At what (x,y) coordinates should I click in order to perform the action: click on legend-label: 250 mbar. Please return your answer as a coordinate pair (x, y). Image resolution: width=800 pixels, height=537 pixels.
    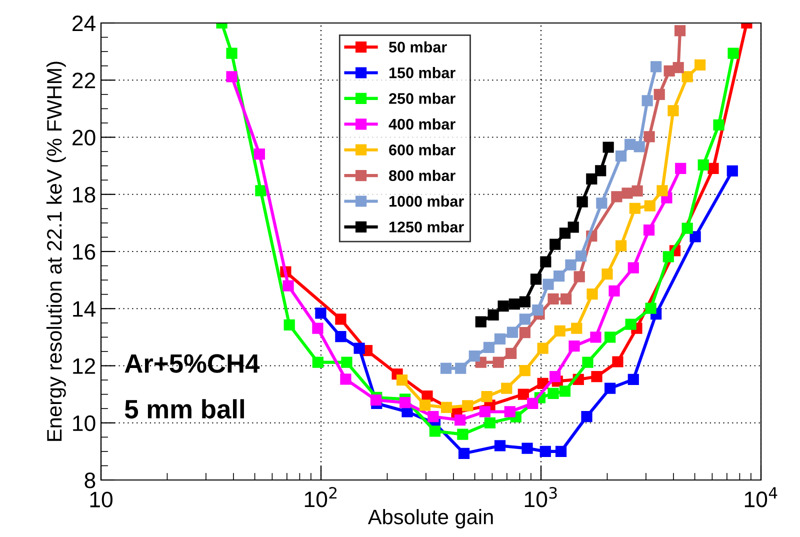
    Looking at the image, I should click on (422, 98).